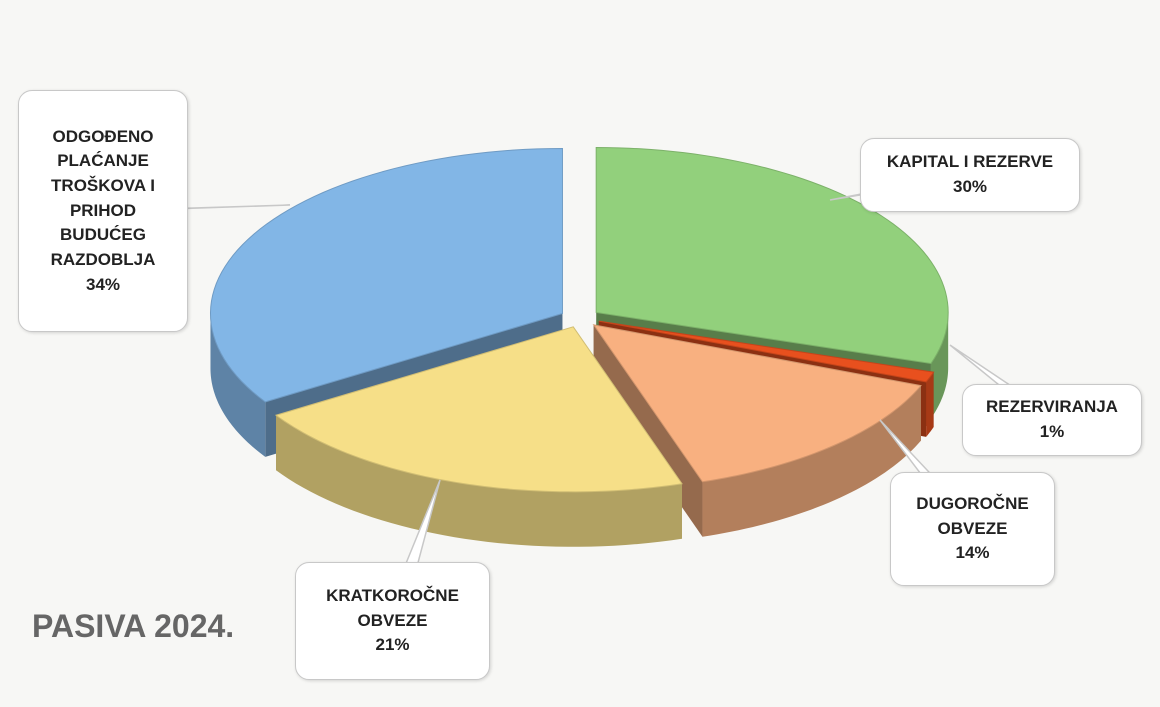  I want to click on data-label: REZERVIRANJA 1%, so click(1052, 420).